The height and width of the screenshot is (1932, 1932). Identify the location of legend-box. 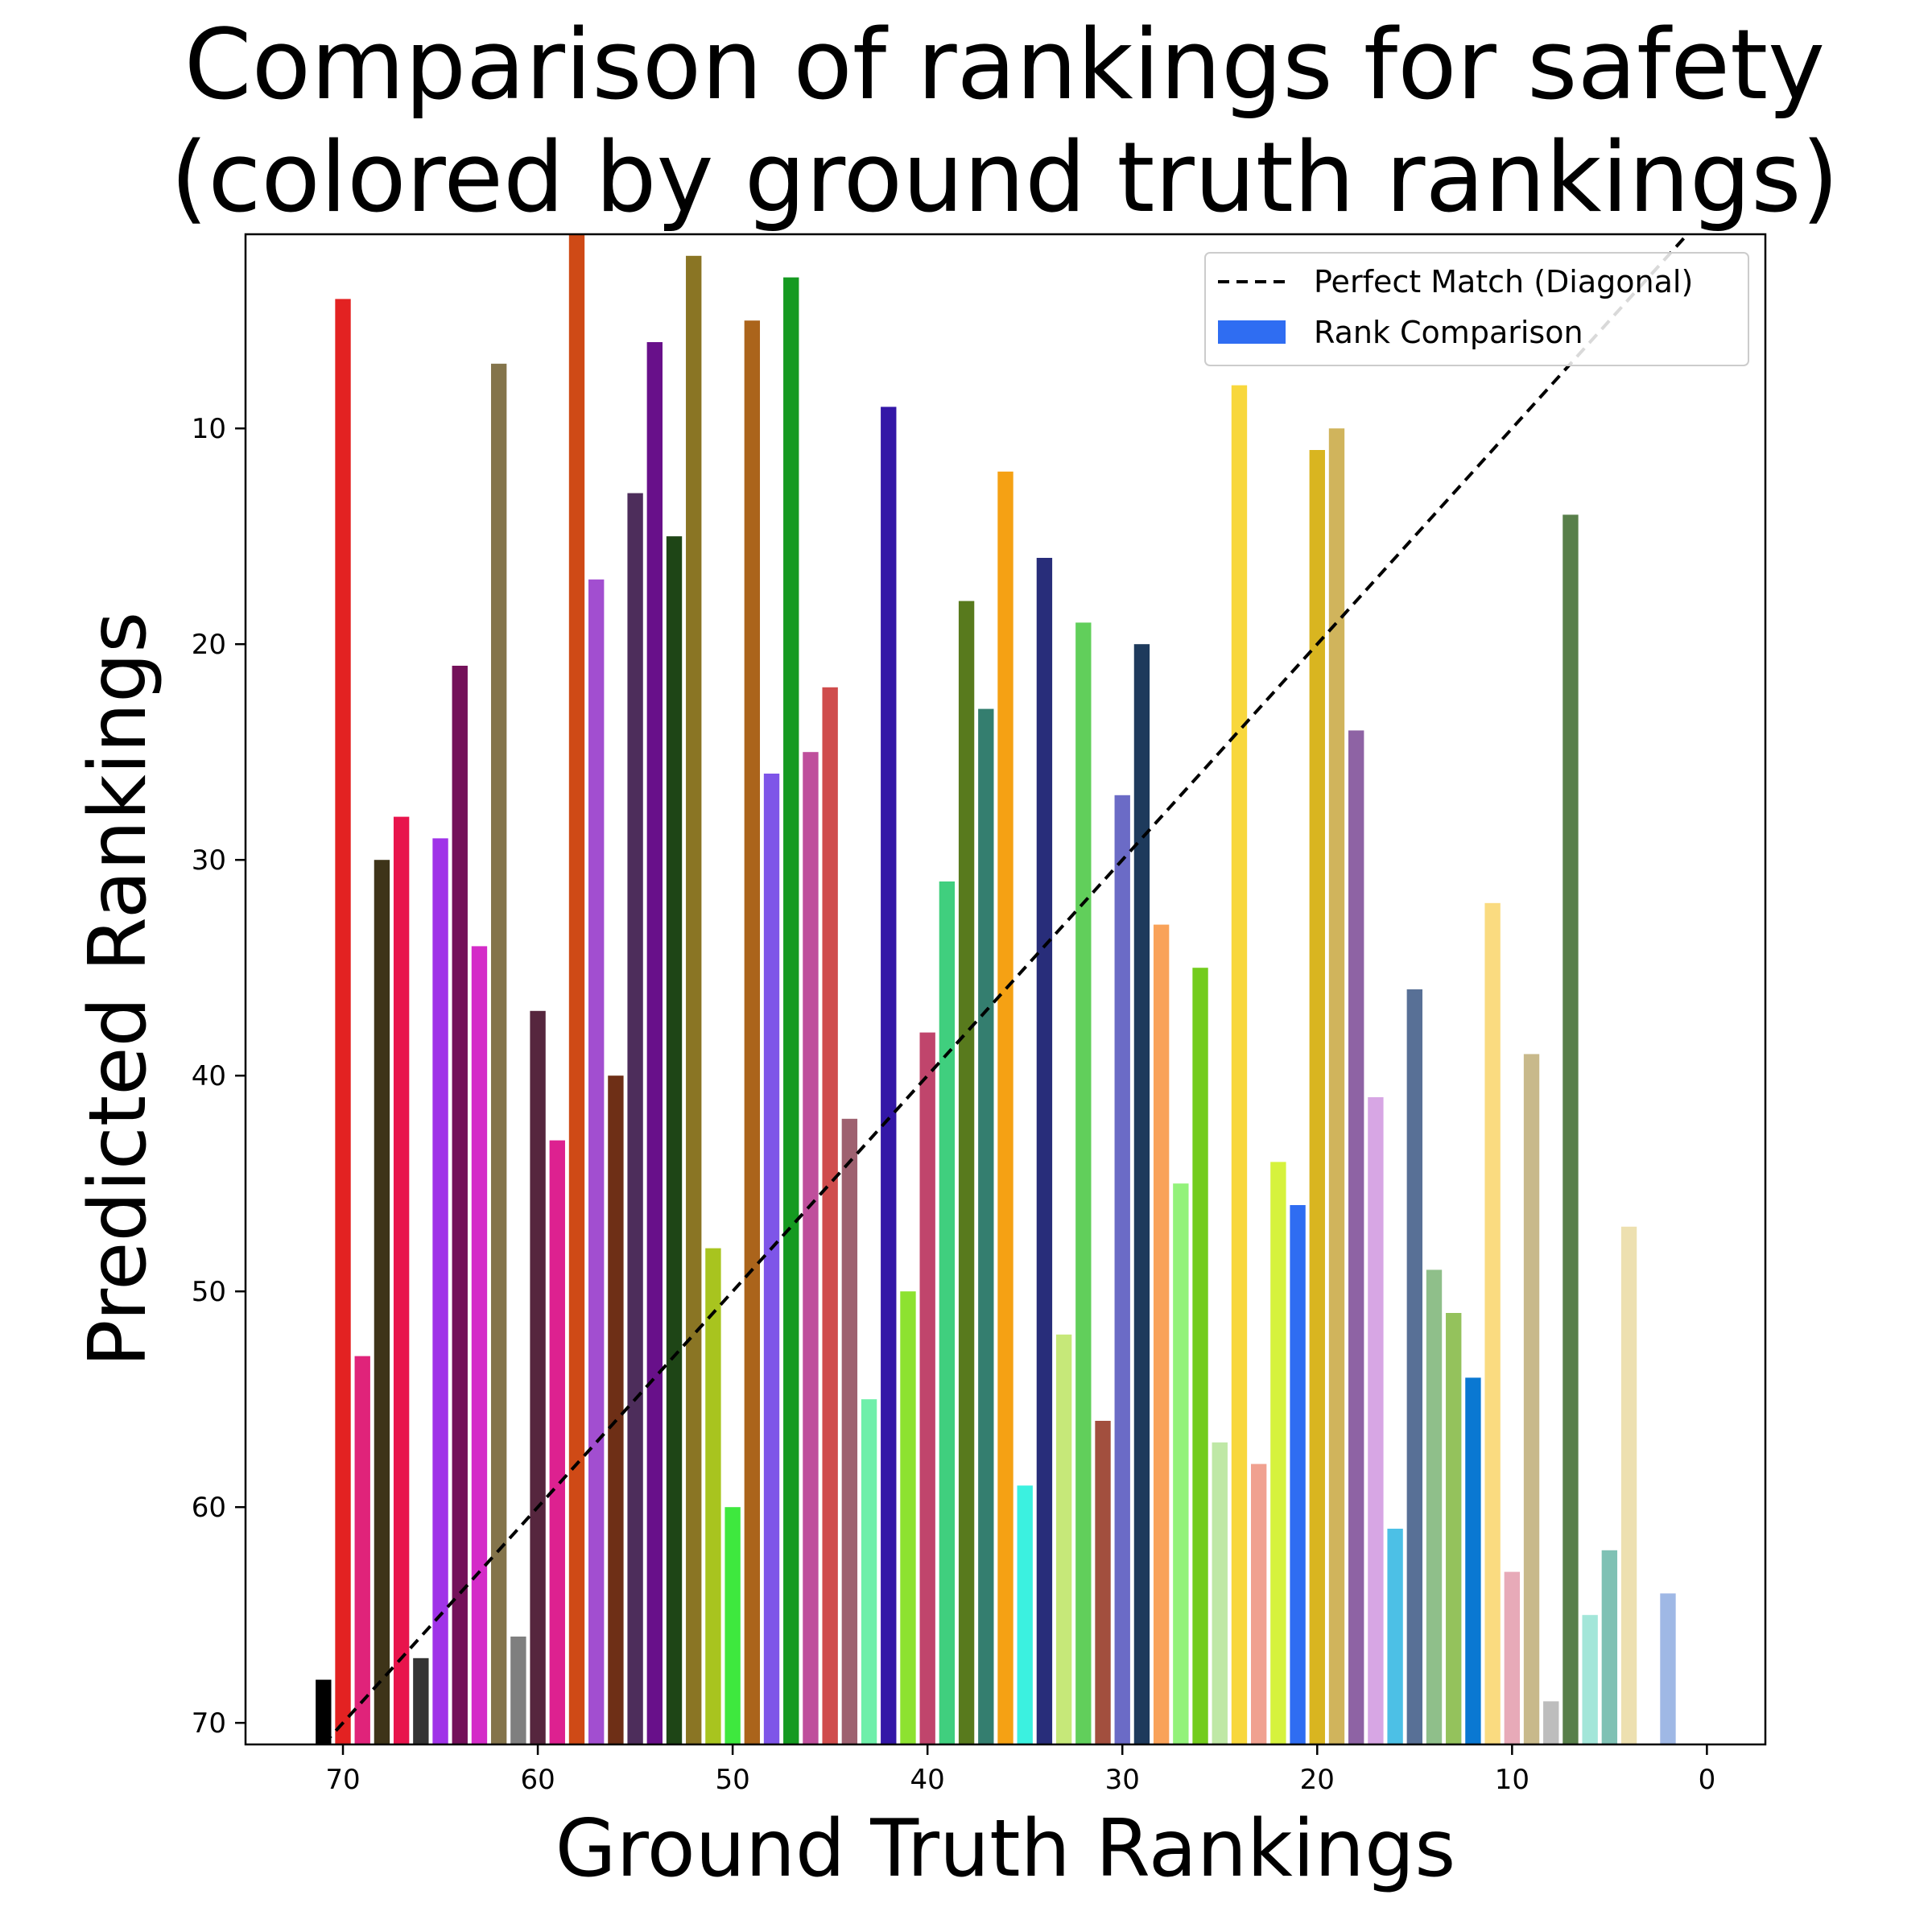
(1476, 309).